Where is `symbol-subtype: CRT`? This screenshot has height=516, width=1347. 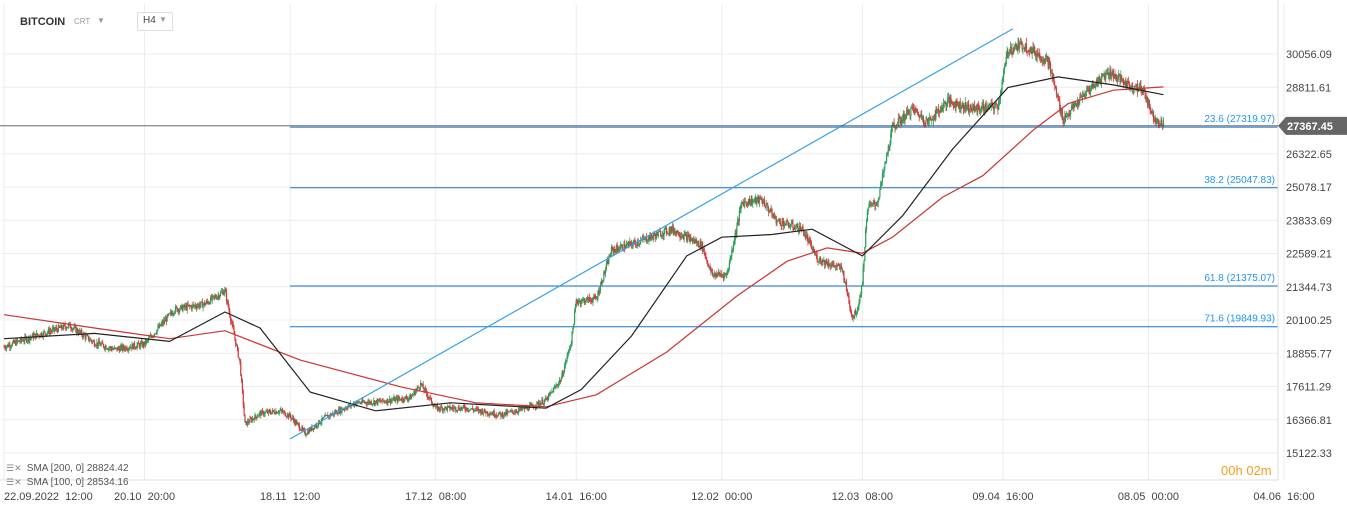 symbol-subtype: CRT is located at coordinates (82, 21).